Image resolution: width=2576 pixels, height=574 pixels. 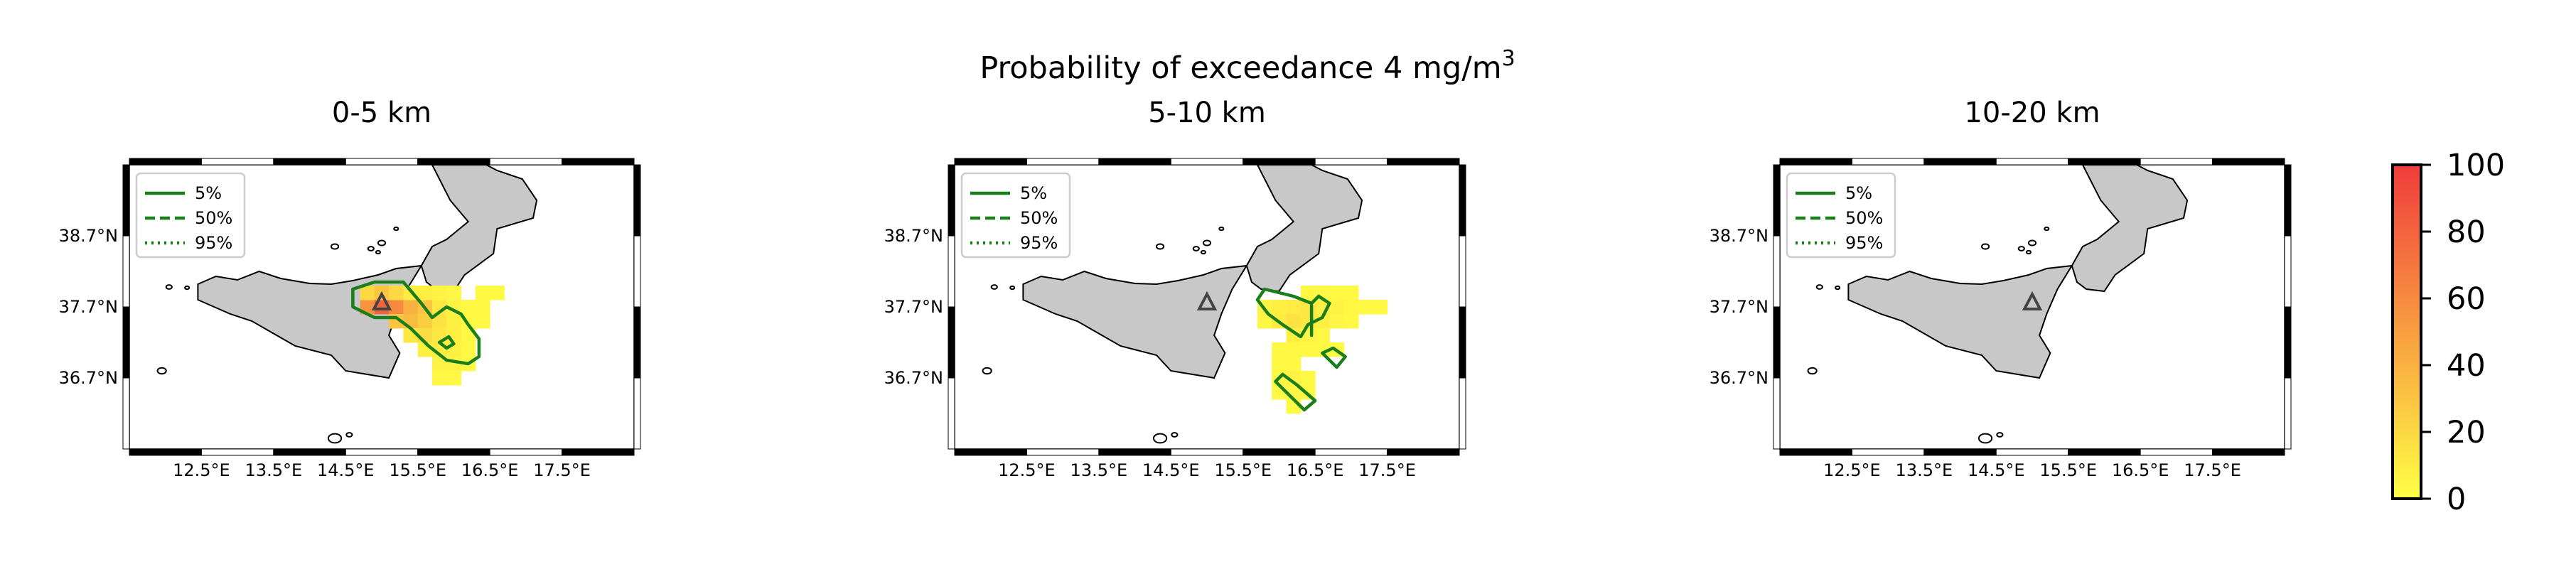 What do you see at coordinates (1924, 470) in the screenshot?
I see `lon-tick-label: 13.5°E` at bounding box center [1924, 470].